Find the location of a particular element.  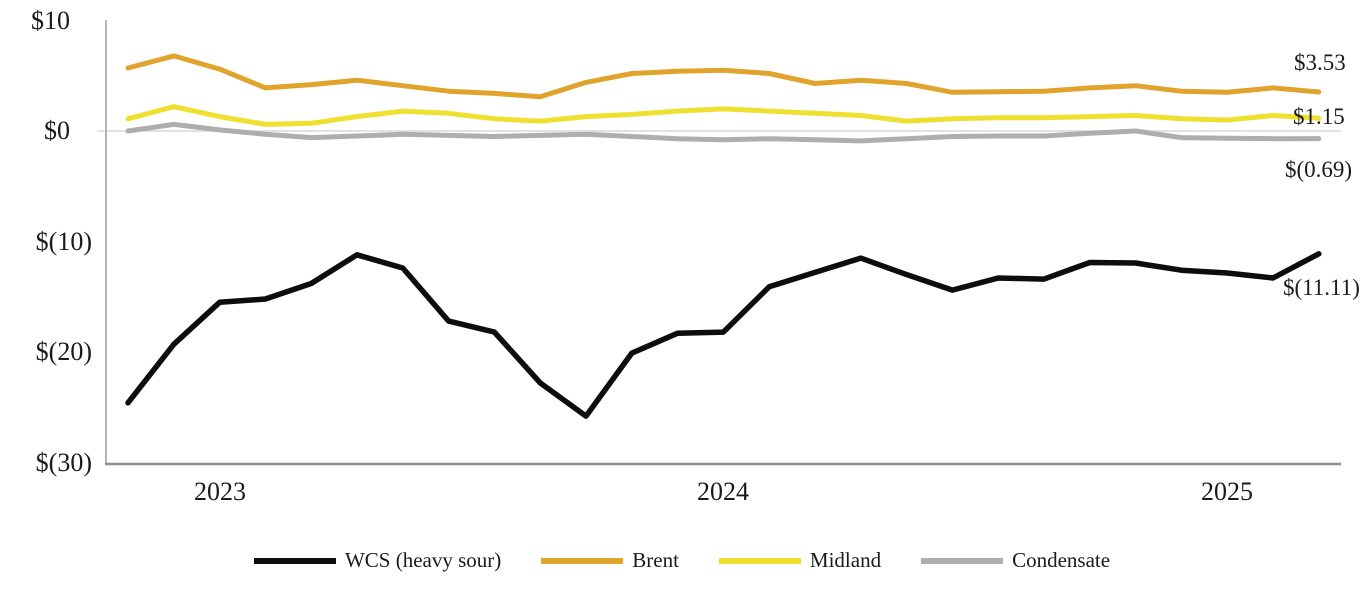

x-axis-tick-label-2025: 2025 is located at coordinates (1227, 491).